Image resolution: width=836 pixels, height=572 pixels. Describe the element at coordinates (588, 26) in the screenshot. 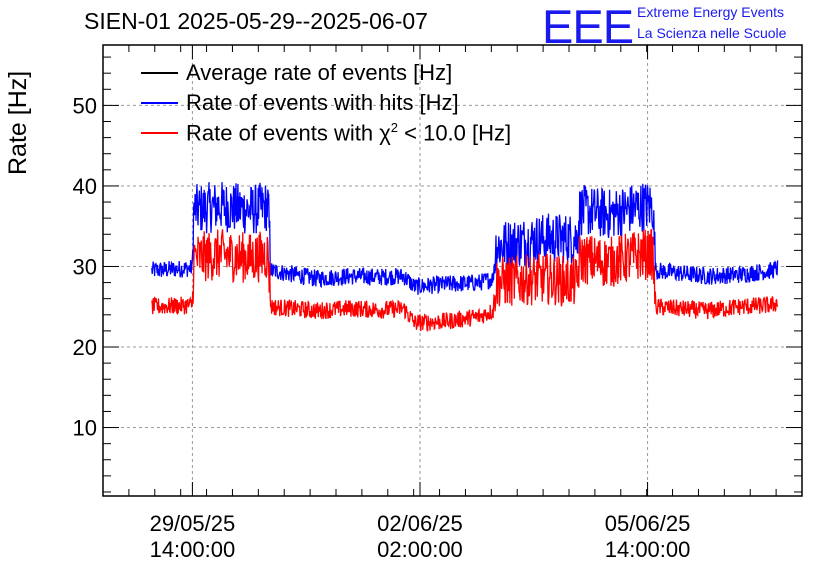

I see `eee-logo: EEE` at that location.